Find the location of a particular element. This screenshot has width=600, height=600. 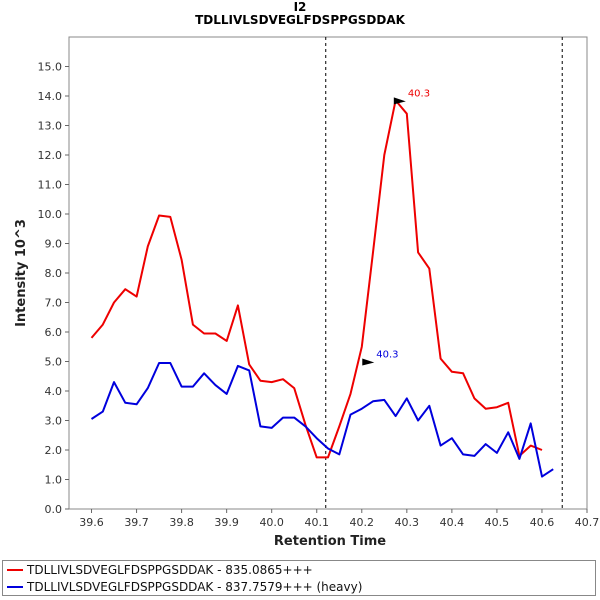

legend-swatch-light is located at coordinates (15, 570).